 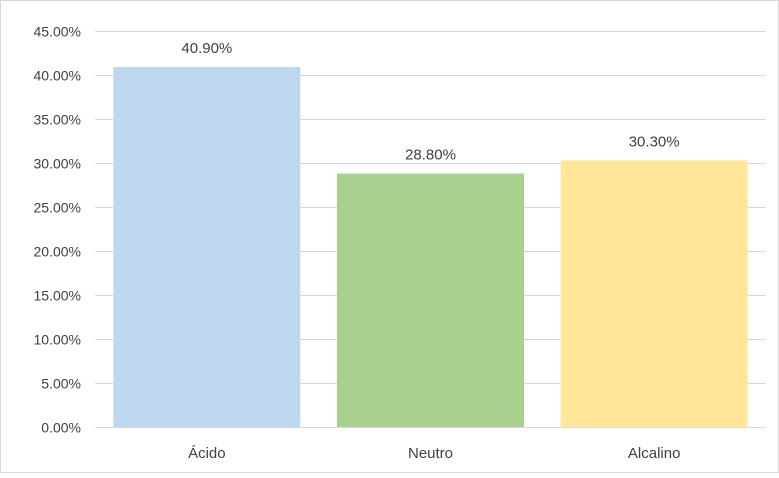 What do you see at coordinates (57, 296) in the screenshot?
I see `y-tick-label: 15.00%` at bounding box center [57, 296].